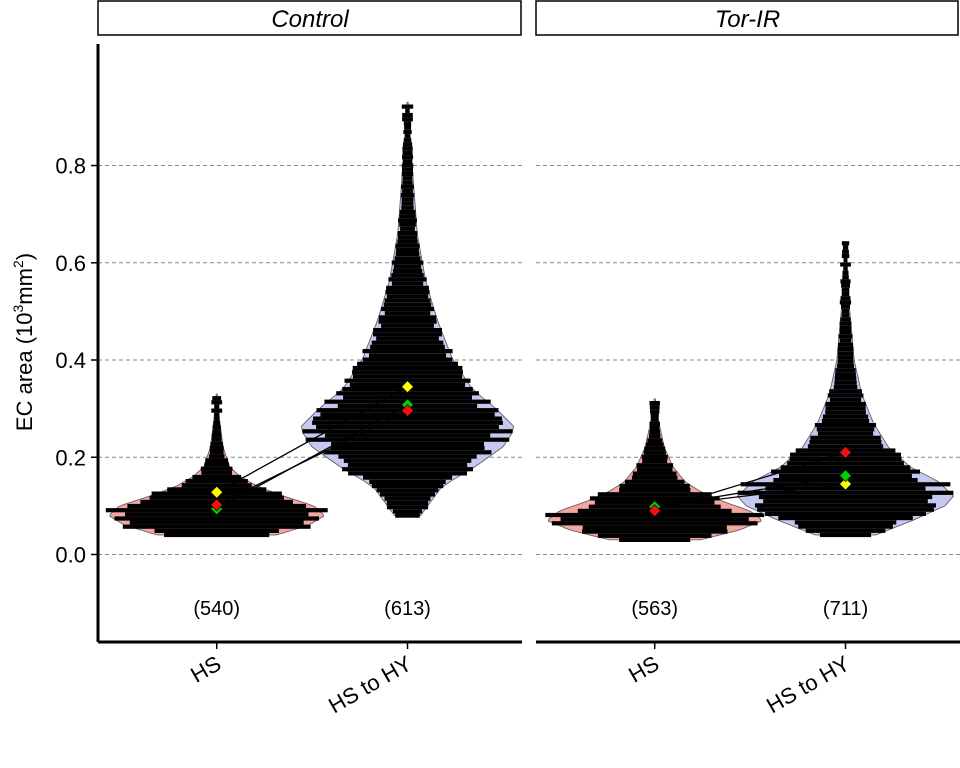 This screenshot has height=768, width=960. I want to click on x-tick-label: HS, so click(205, 669).